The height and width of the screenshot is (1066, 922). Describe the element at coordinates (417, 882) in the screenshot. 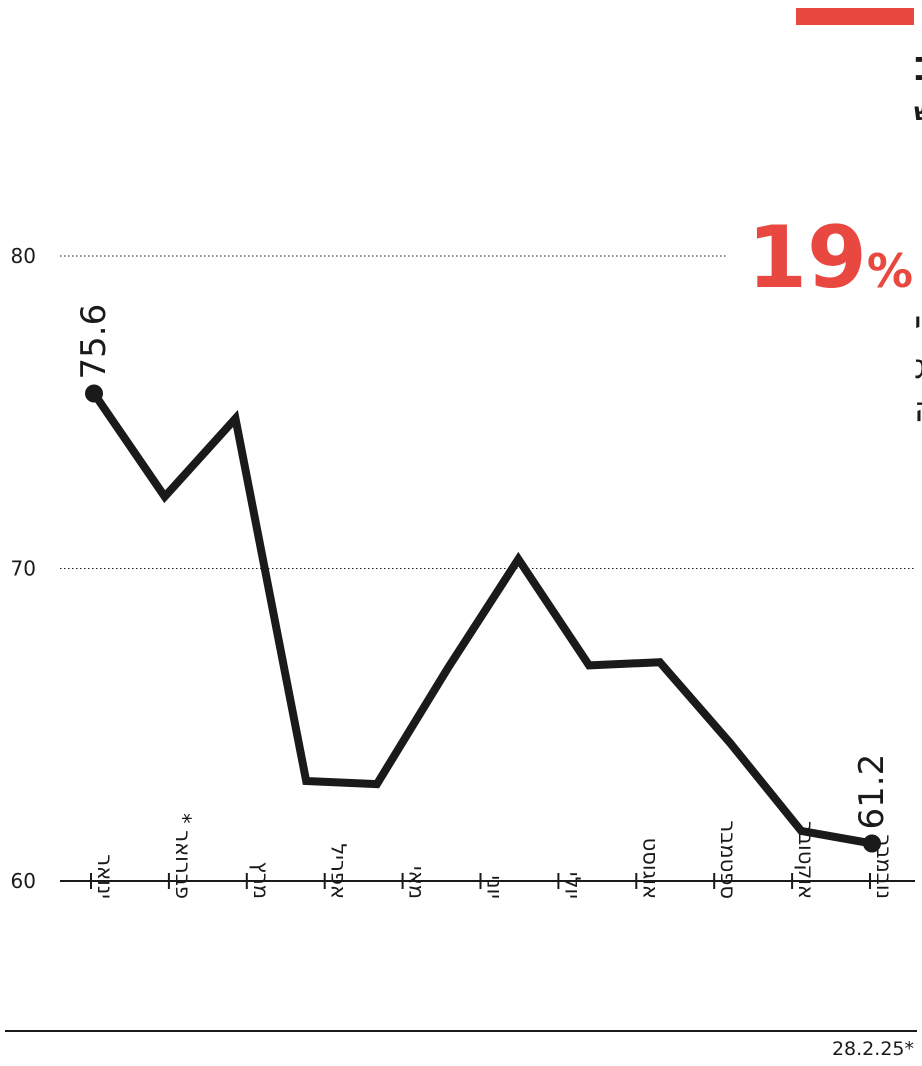

I see `x-tick-label: מאי` at that location.